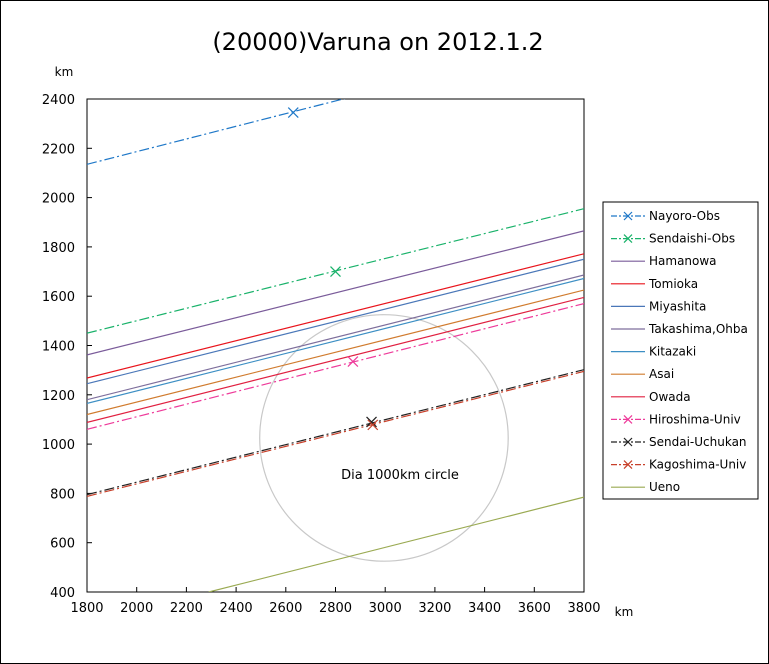  What do you see at coordinates (216, 132) in the screenshot?
I see `chord-nayoro-obs` at bounding box center [216, 132].